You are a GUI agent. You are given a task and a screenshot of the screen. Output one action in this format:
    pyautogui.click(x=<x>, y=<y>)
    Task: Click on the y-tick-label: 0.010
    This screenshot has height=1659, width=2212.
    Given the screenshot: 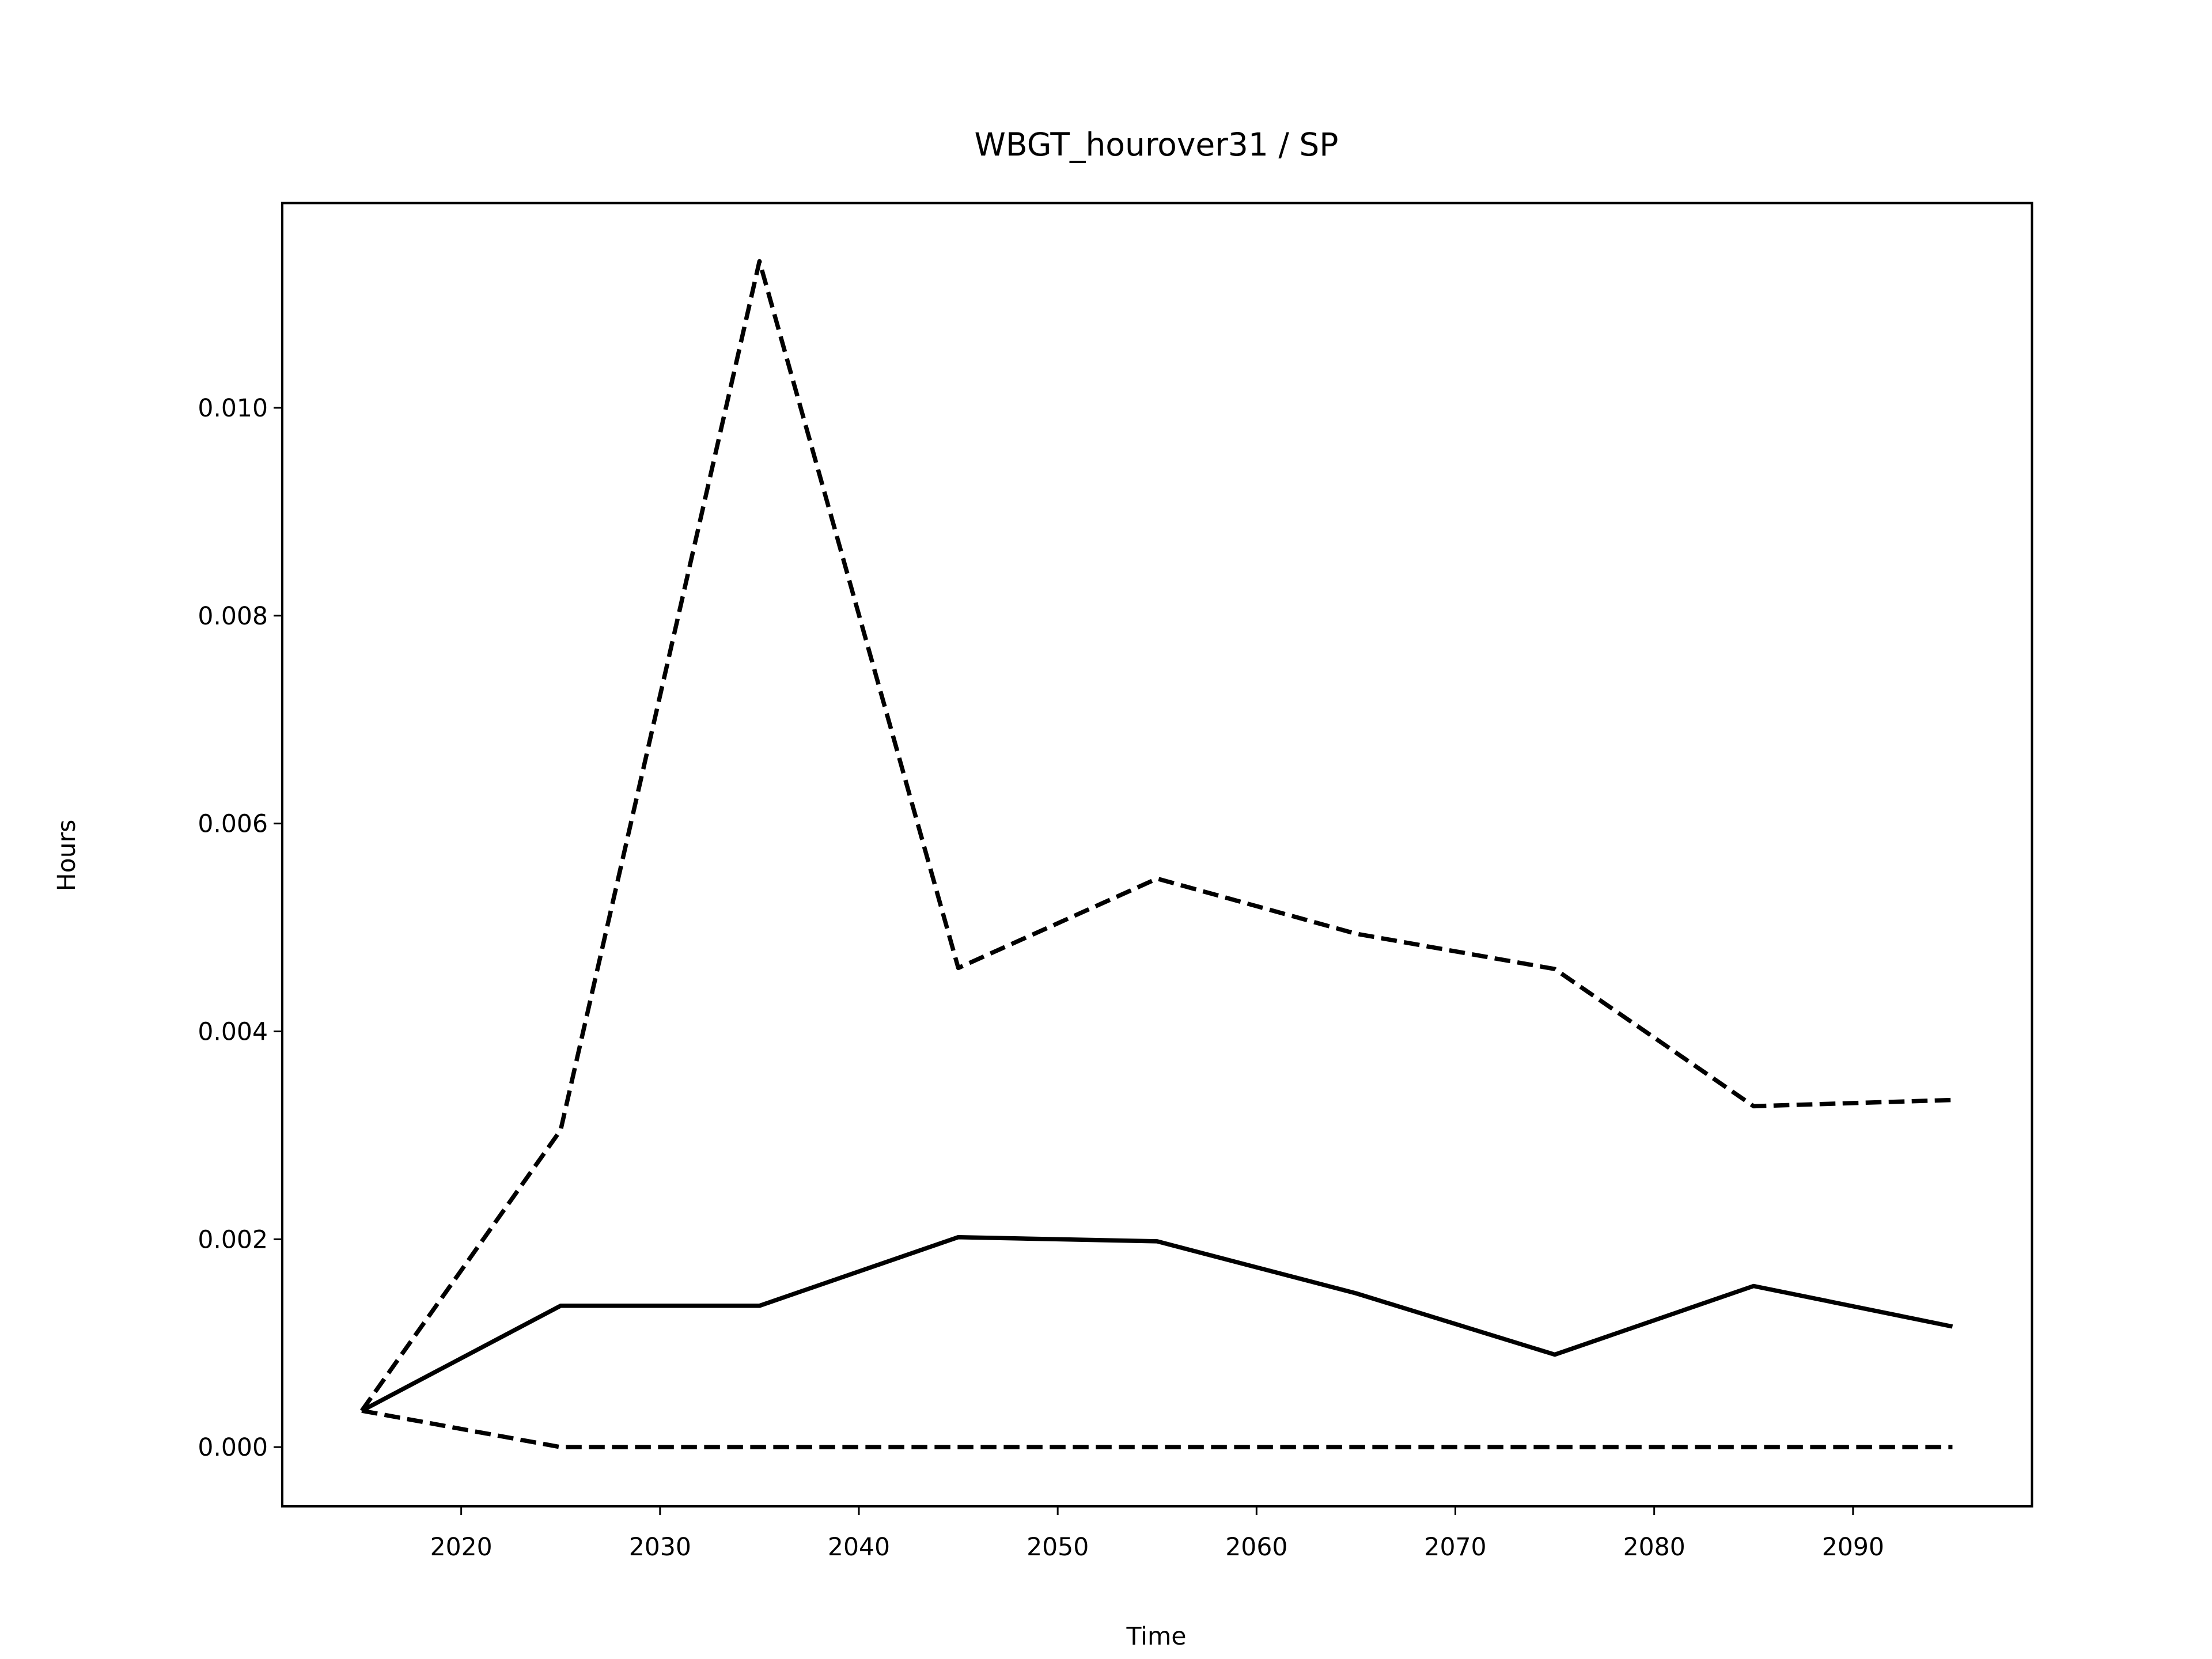 What is the action you would take?
    pyautogui.click(x=233, y=409)
    